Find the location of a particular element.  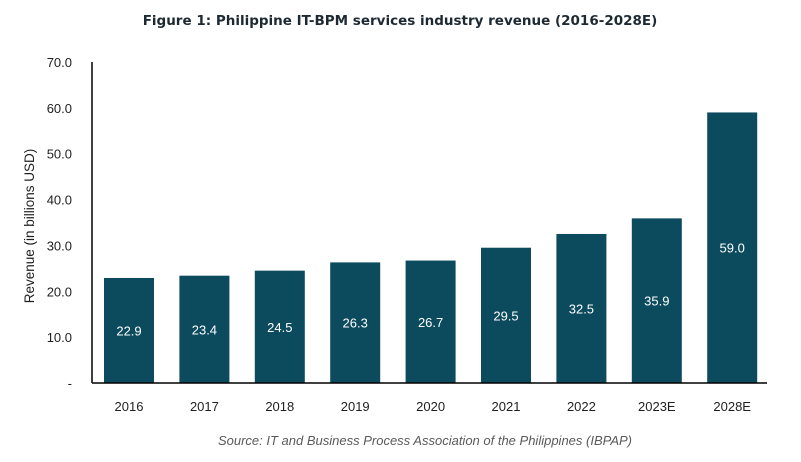

x-tick-label: 2016 is located at coordinates (129, 406).